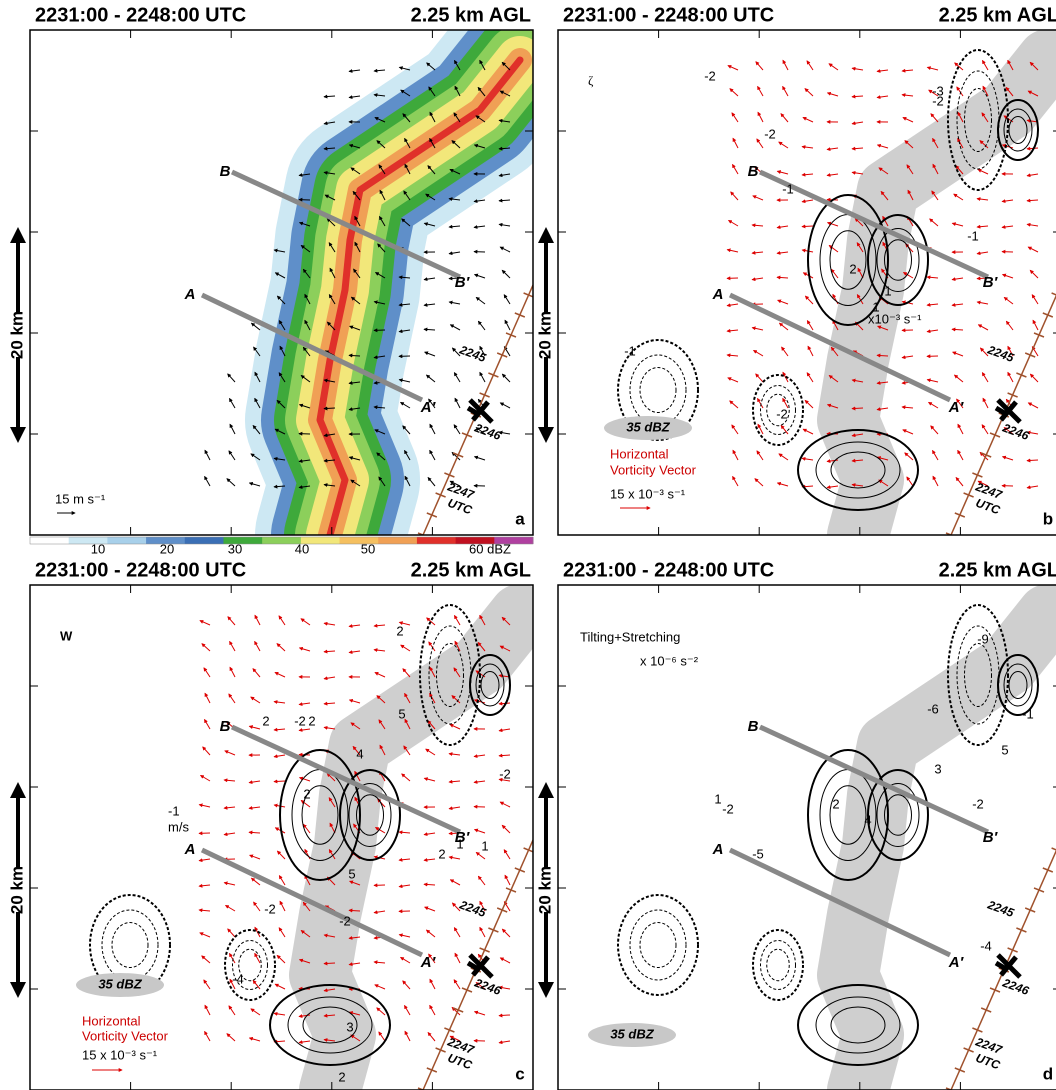 The height and width of the screenshot is (1090, 1056). I want to click on contour-label: -4, so click(986, 945).